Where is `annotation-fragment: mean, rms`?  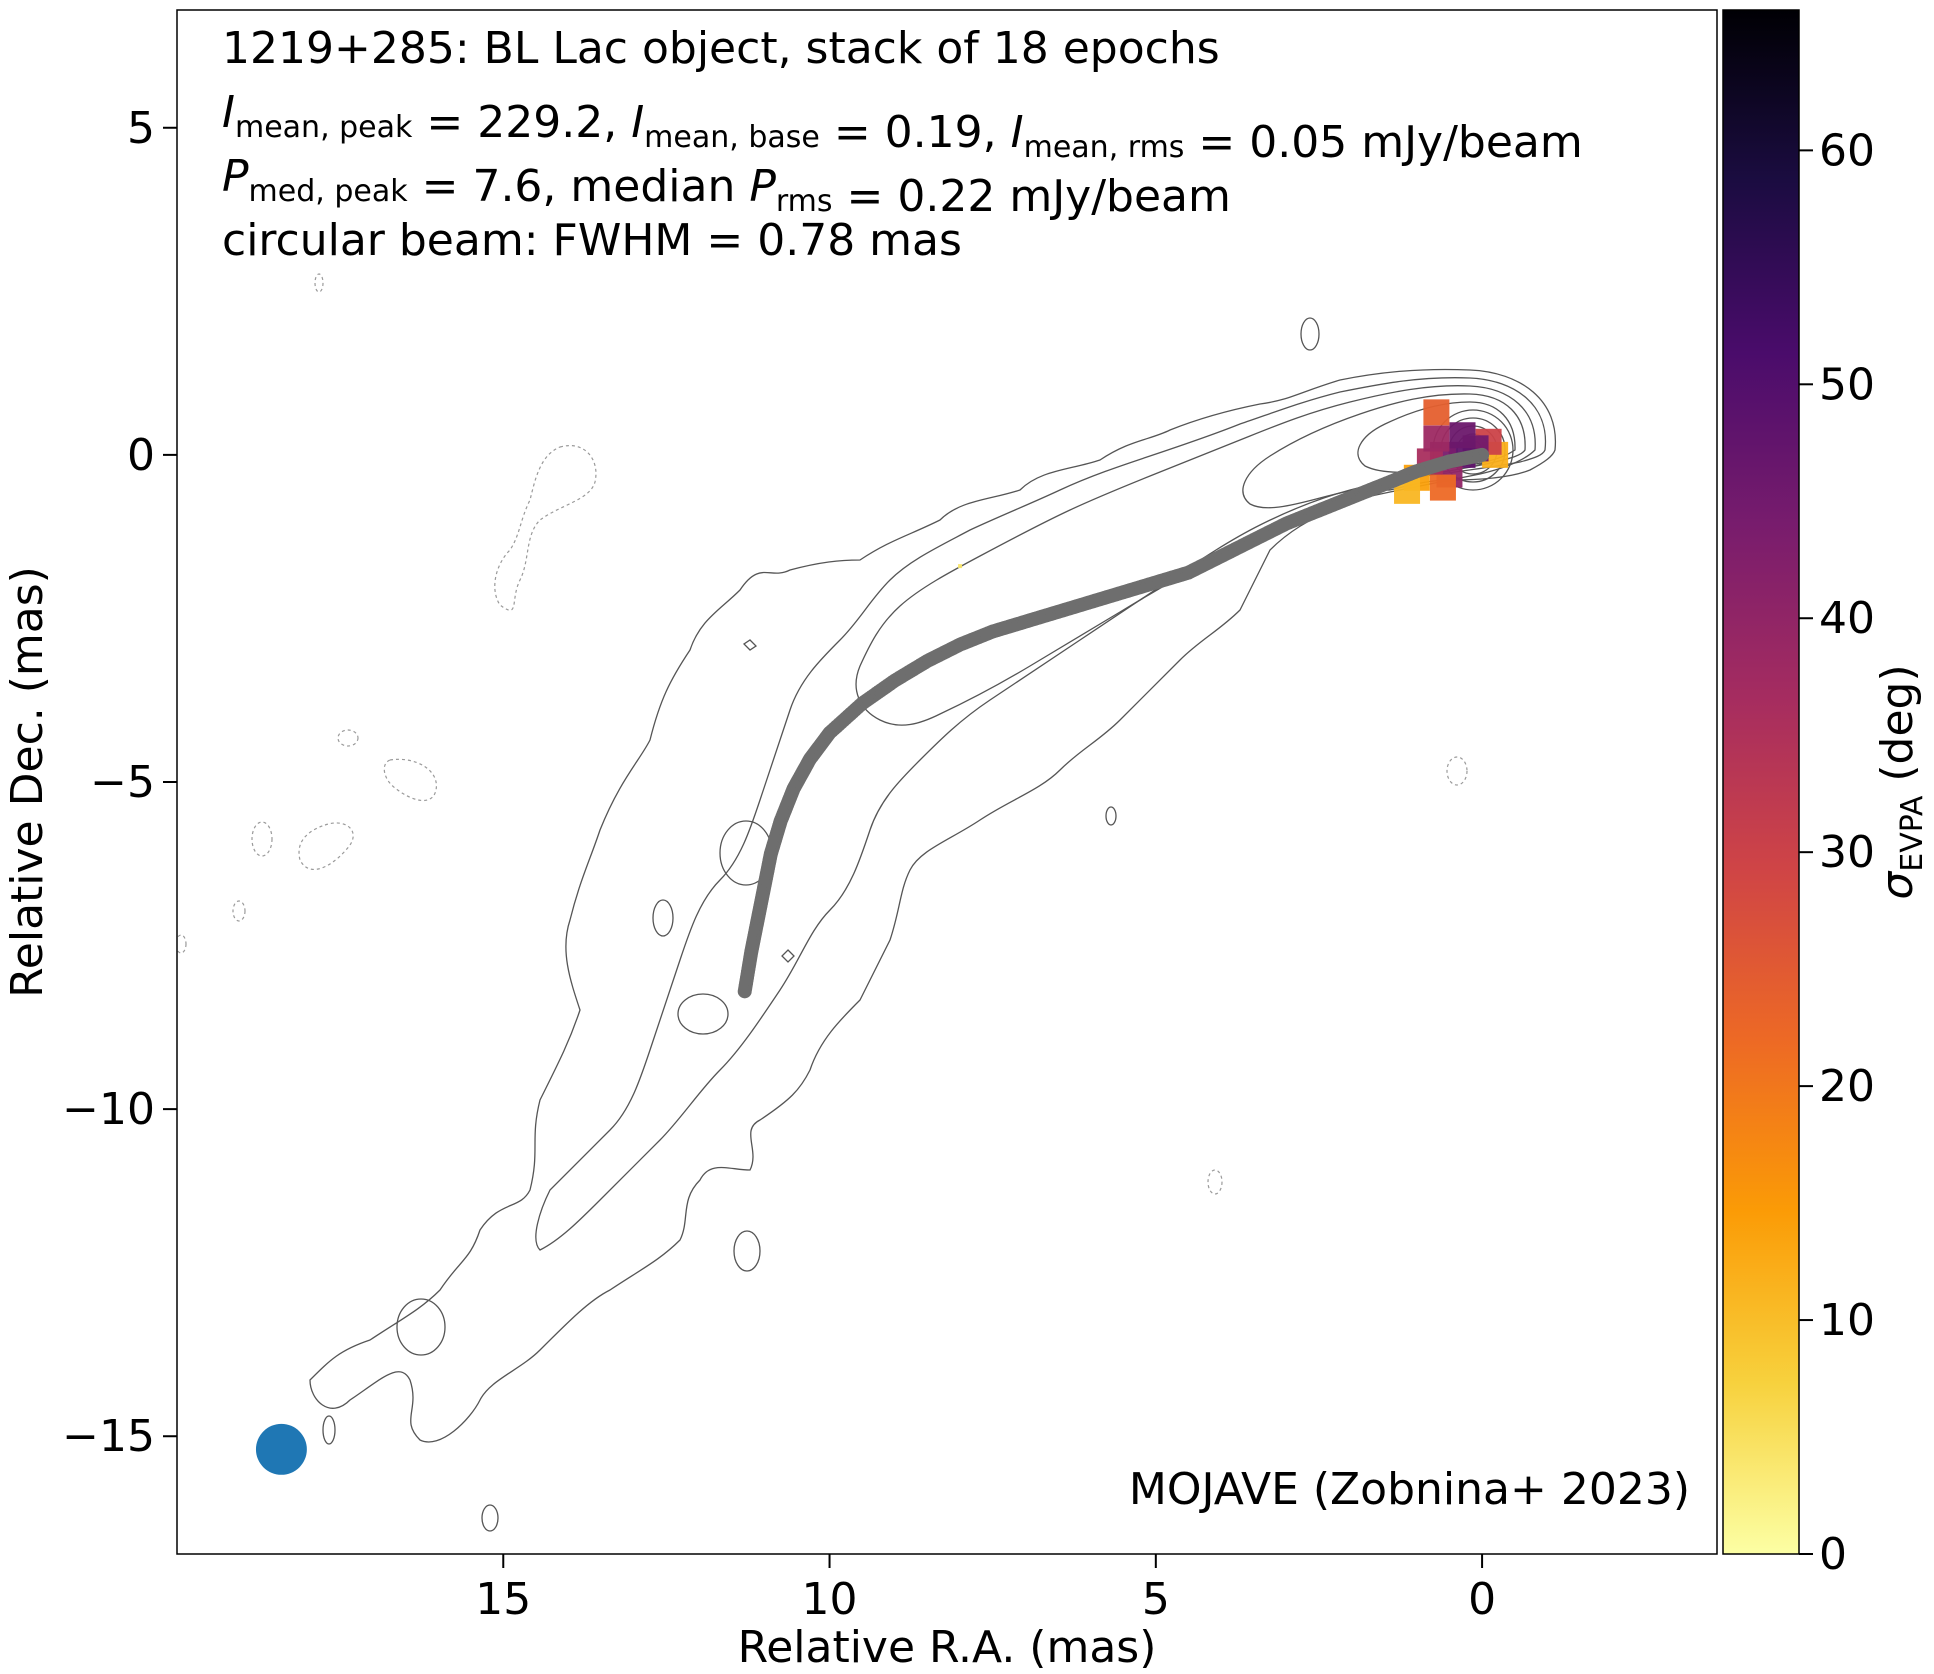
annotation-fragment: mean, rms is located at coordinates (1104, 147).